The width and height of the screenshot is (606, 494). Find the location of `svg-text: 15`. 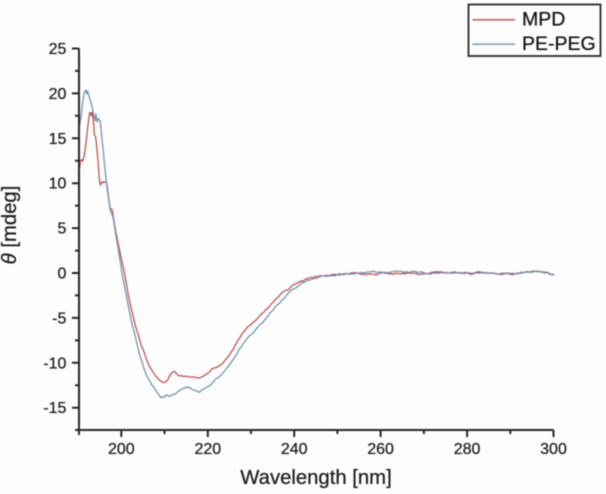

svg-text: 15 is located at coordinates (58, 139).